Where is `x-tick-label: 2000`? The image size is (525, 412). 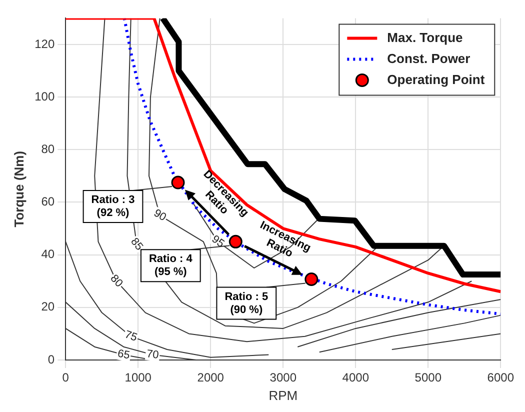 x-tick-label: 2000 is located at coordinates (210, 377).